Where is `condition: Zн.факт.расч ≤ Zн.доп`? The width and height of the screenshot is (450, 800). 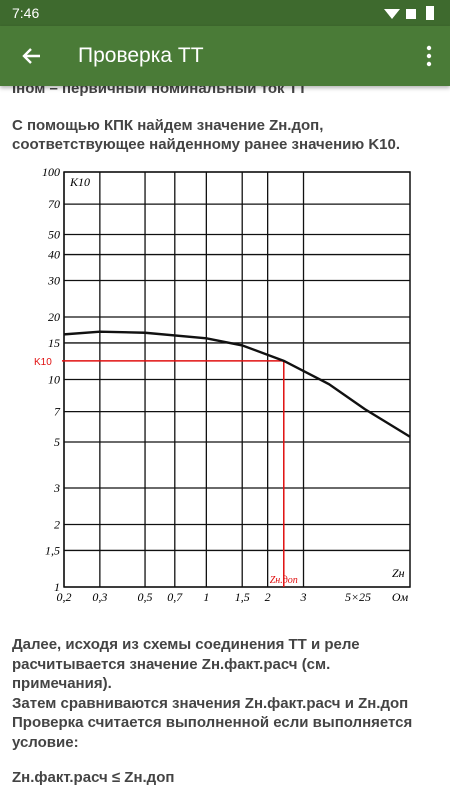 condition: Zн.факт.расч ≤ Zн.доп is located at coordinates (93, 777).